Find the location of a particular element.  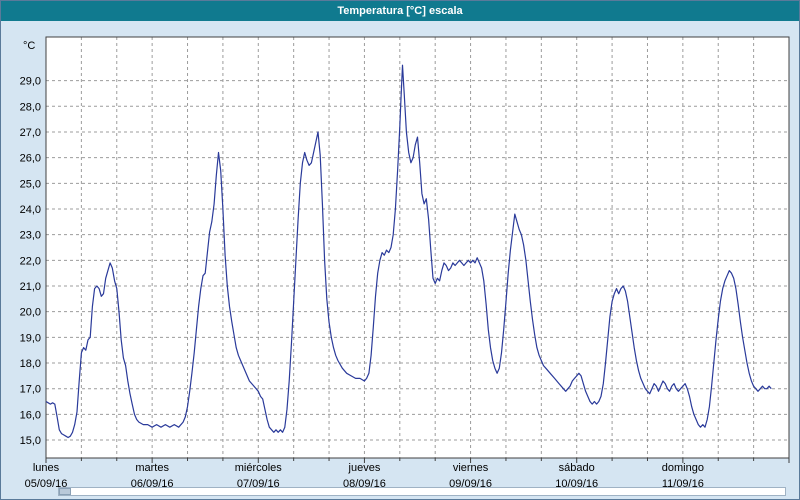

y-tick-label: 27,0 is located at coordinates (30, 133).